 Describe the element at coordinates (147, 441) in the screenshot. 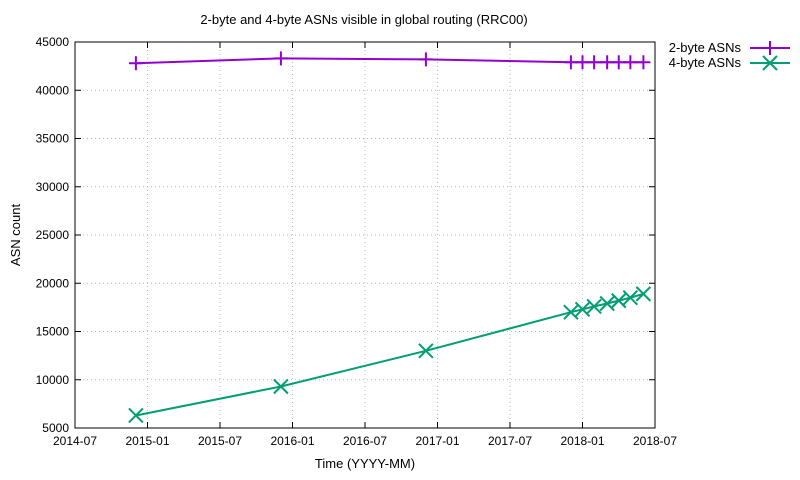

I see `x-tick-label: 2015-01` at that location.